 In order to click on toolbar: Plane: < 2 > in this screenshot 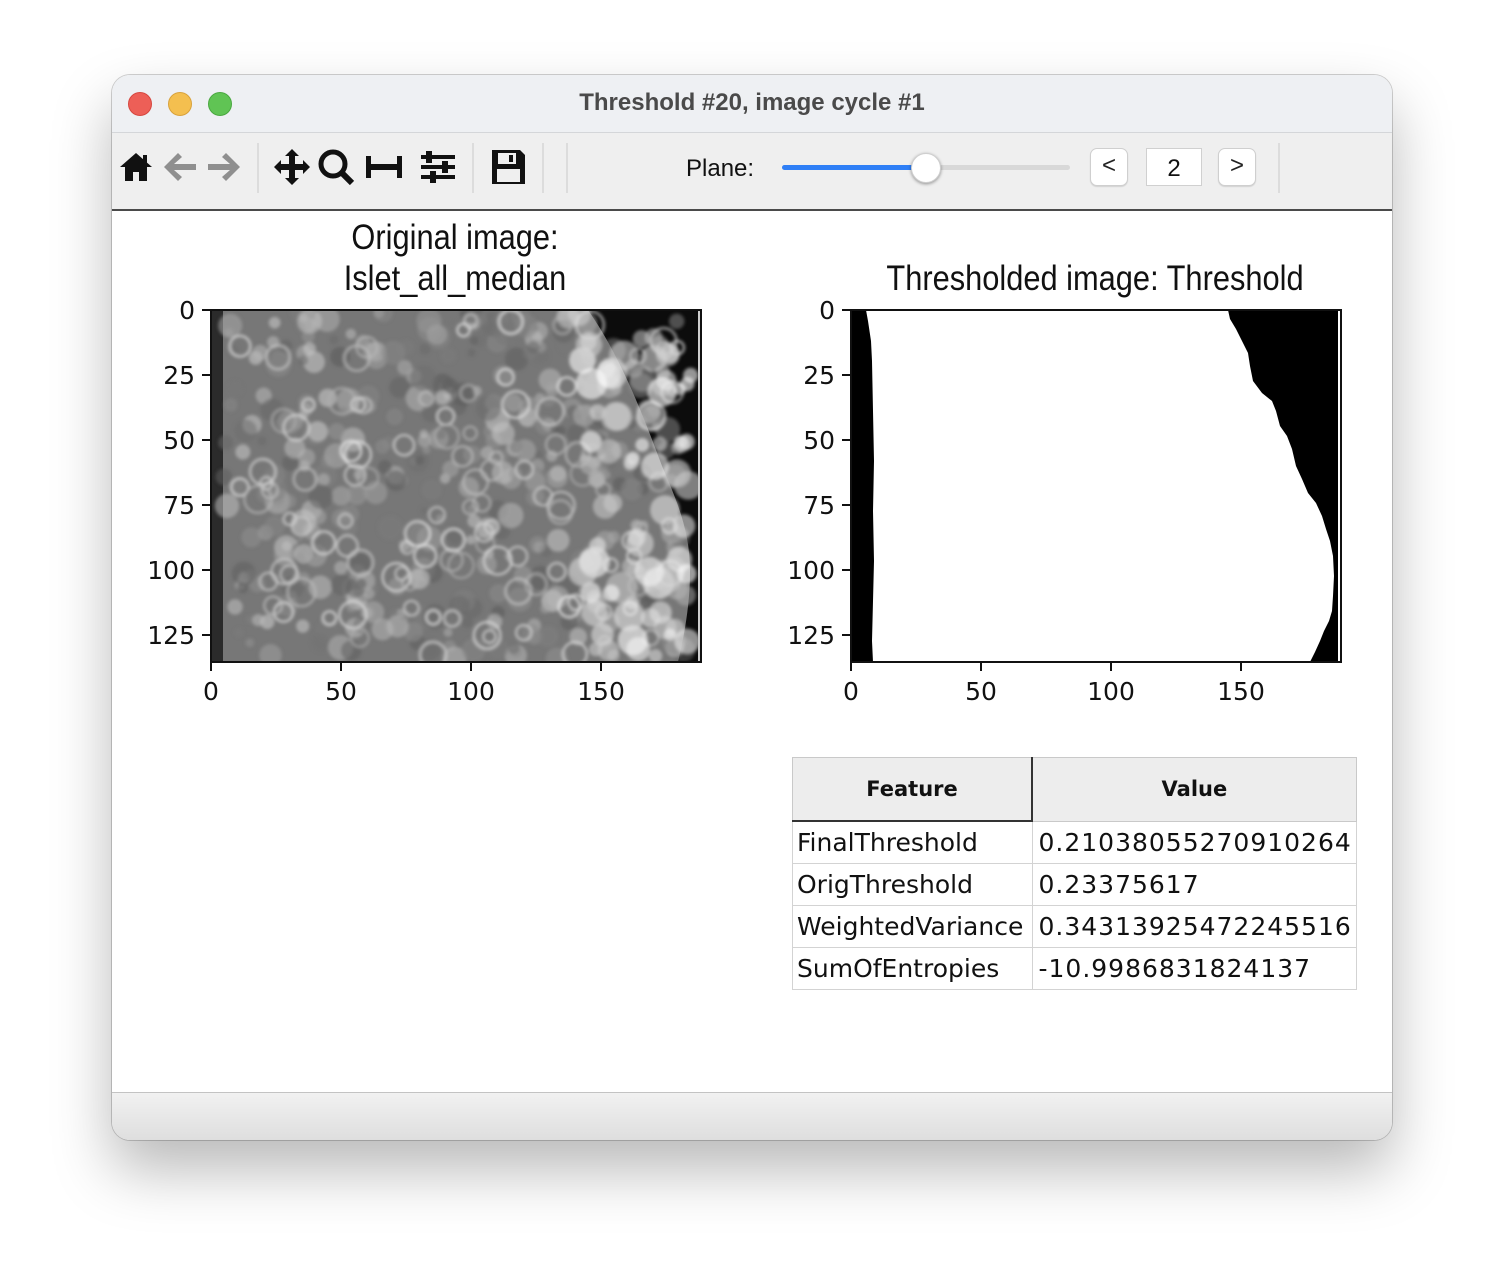, I will do `click(752, 172)`.